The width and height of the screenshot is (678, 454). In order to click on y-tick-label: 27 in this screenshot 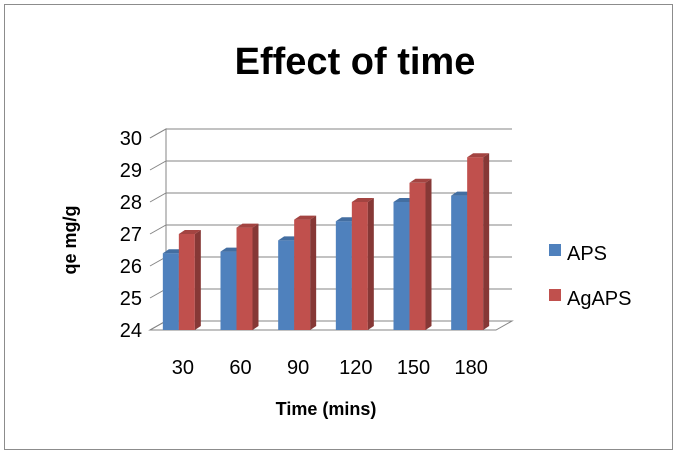, I will do `click(131, 235)`.